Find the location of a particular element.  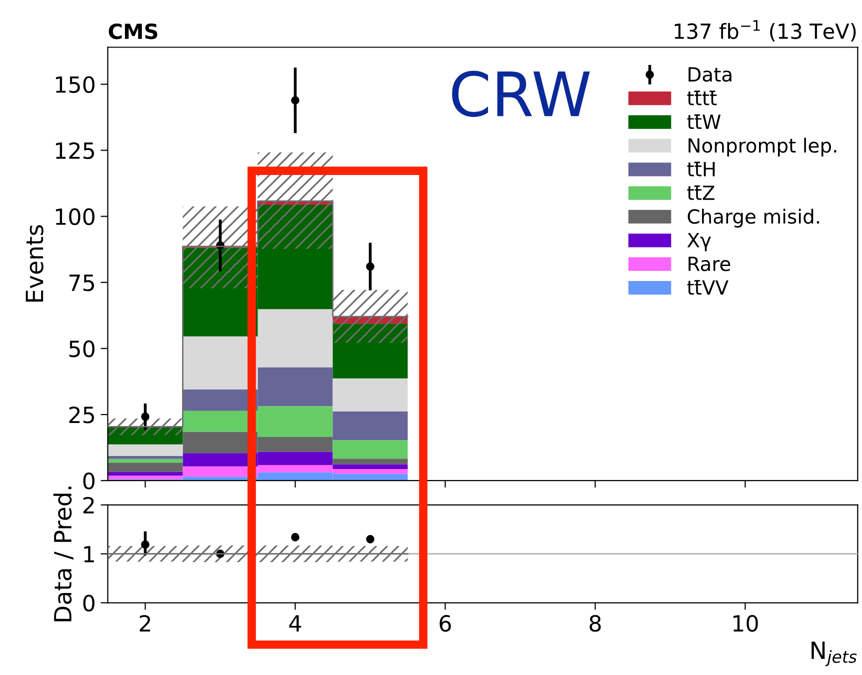

x-tick-label: 4 is located at coordinates (295, 623).